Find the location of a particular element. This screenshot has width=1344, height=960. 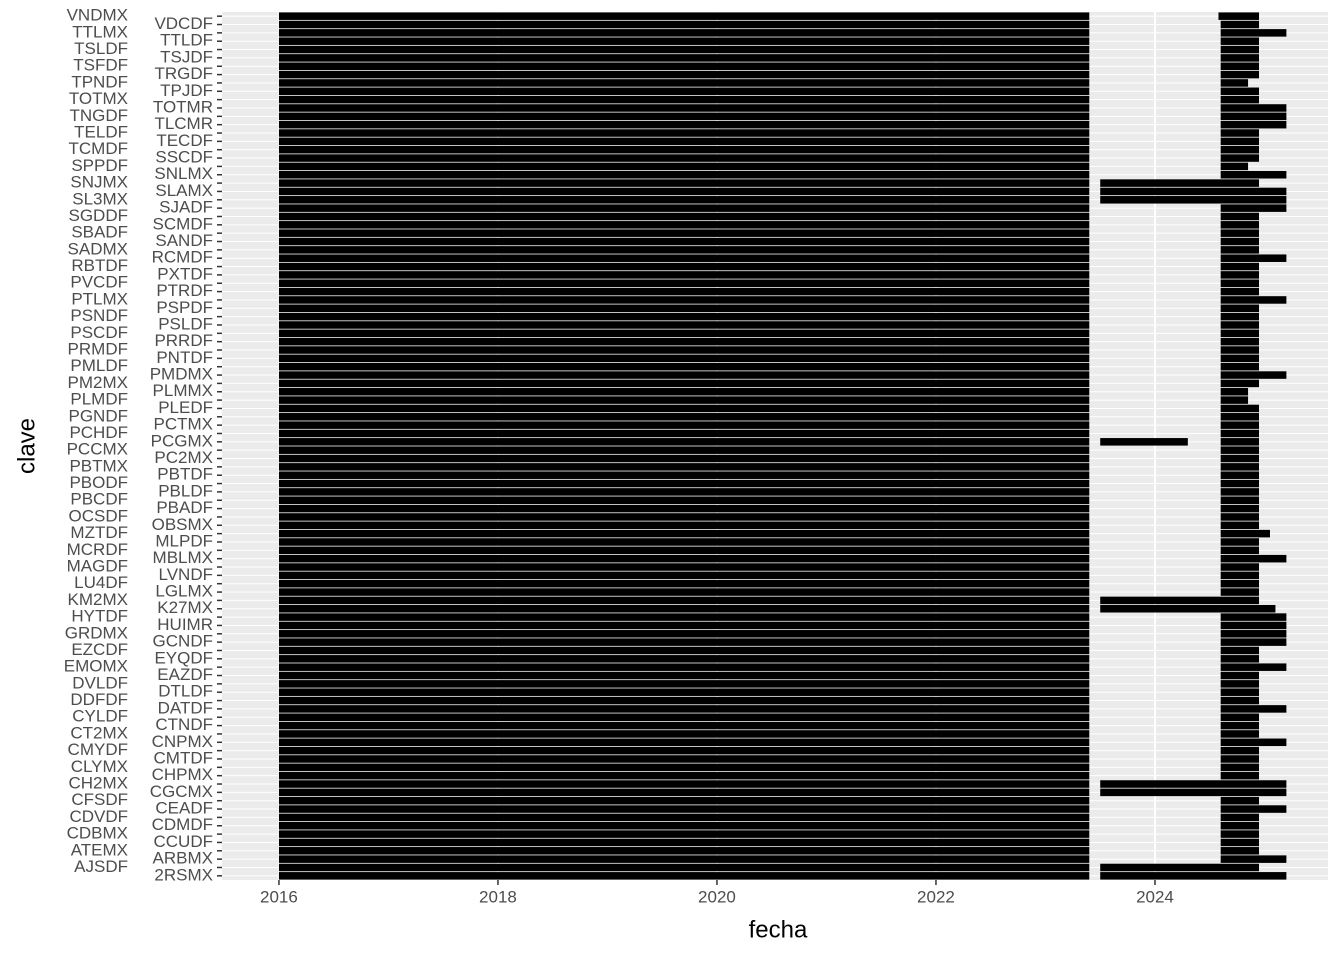

x-tick-label: 2020 is located at coordinates (717, 896).